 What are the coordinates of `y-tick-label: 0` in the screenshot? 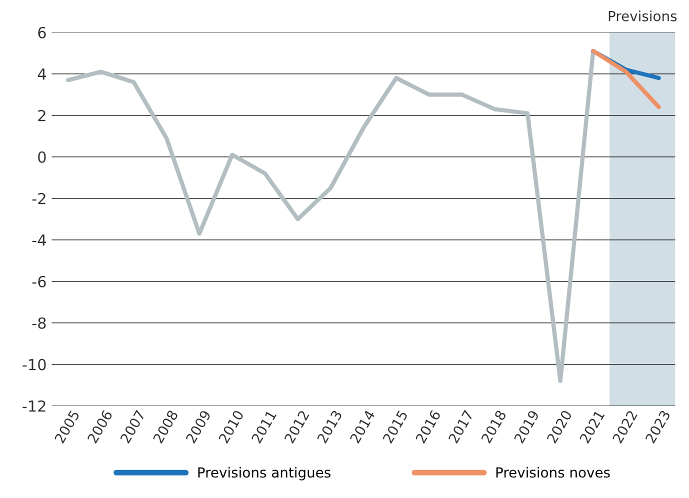 It's located at (42, 157).